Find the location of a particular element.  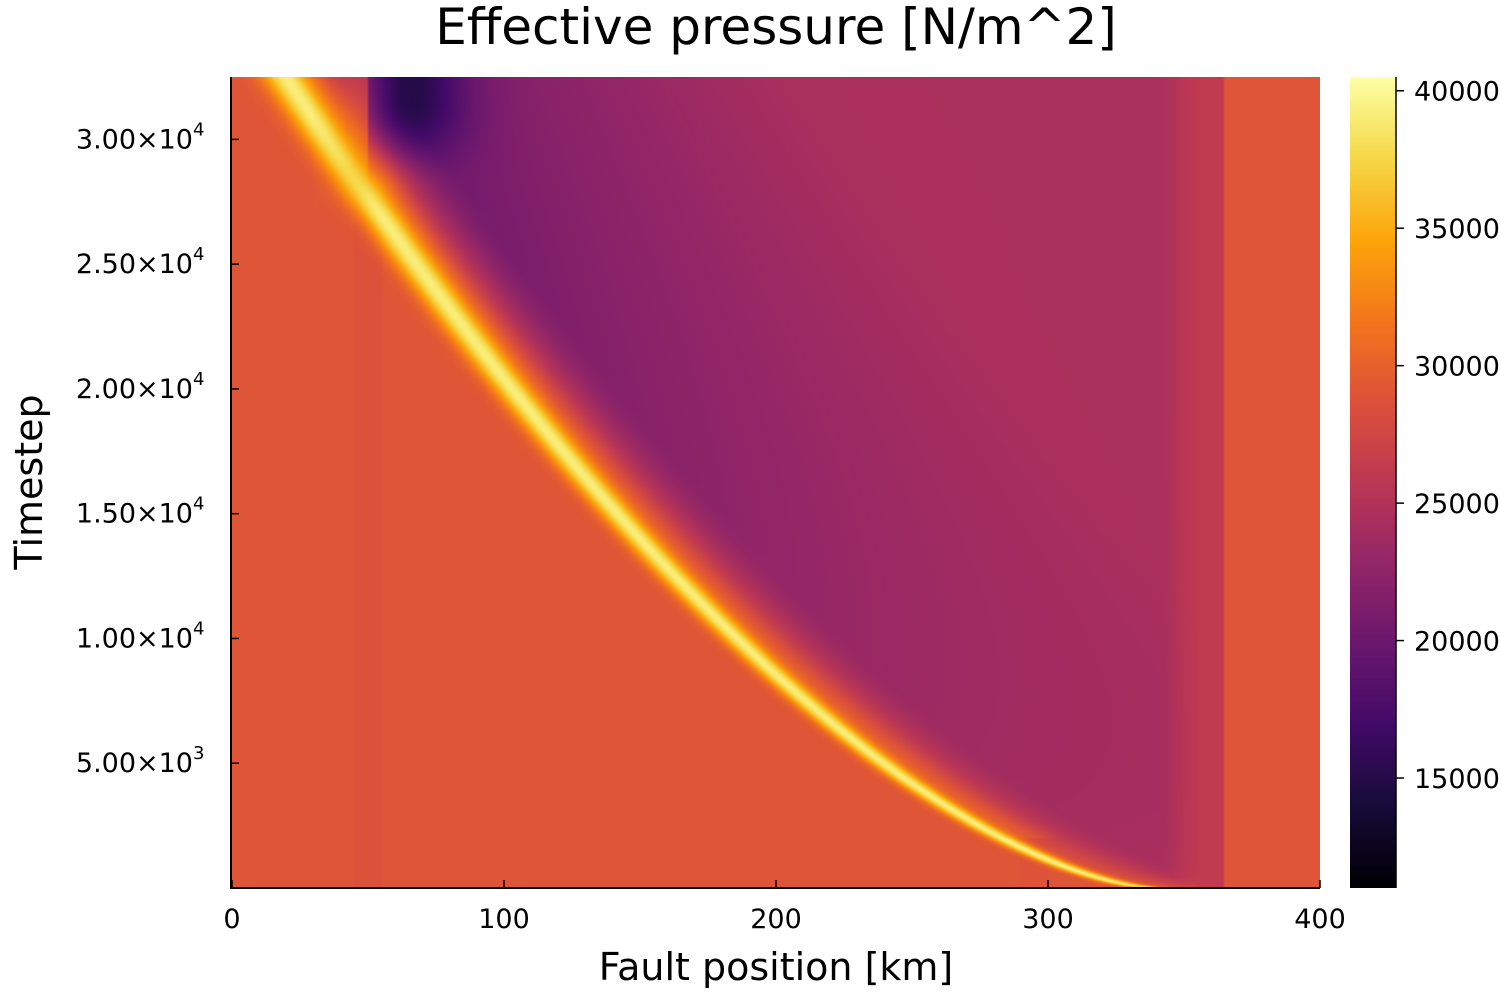

y-tick-label: 1.00×10 is located at coordinates (134, 638).